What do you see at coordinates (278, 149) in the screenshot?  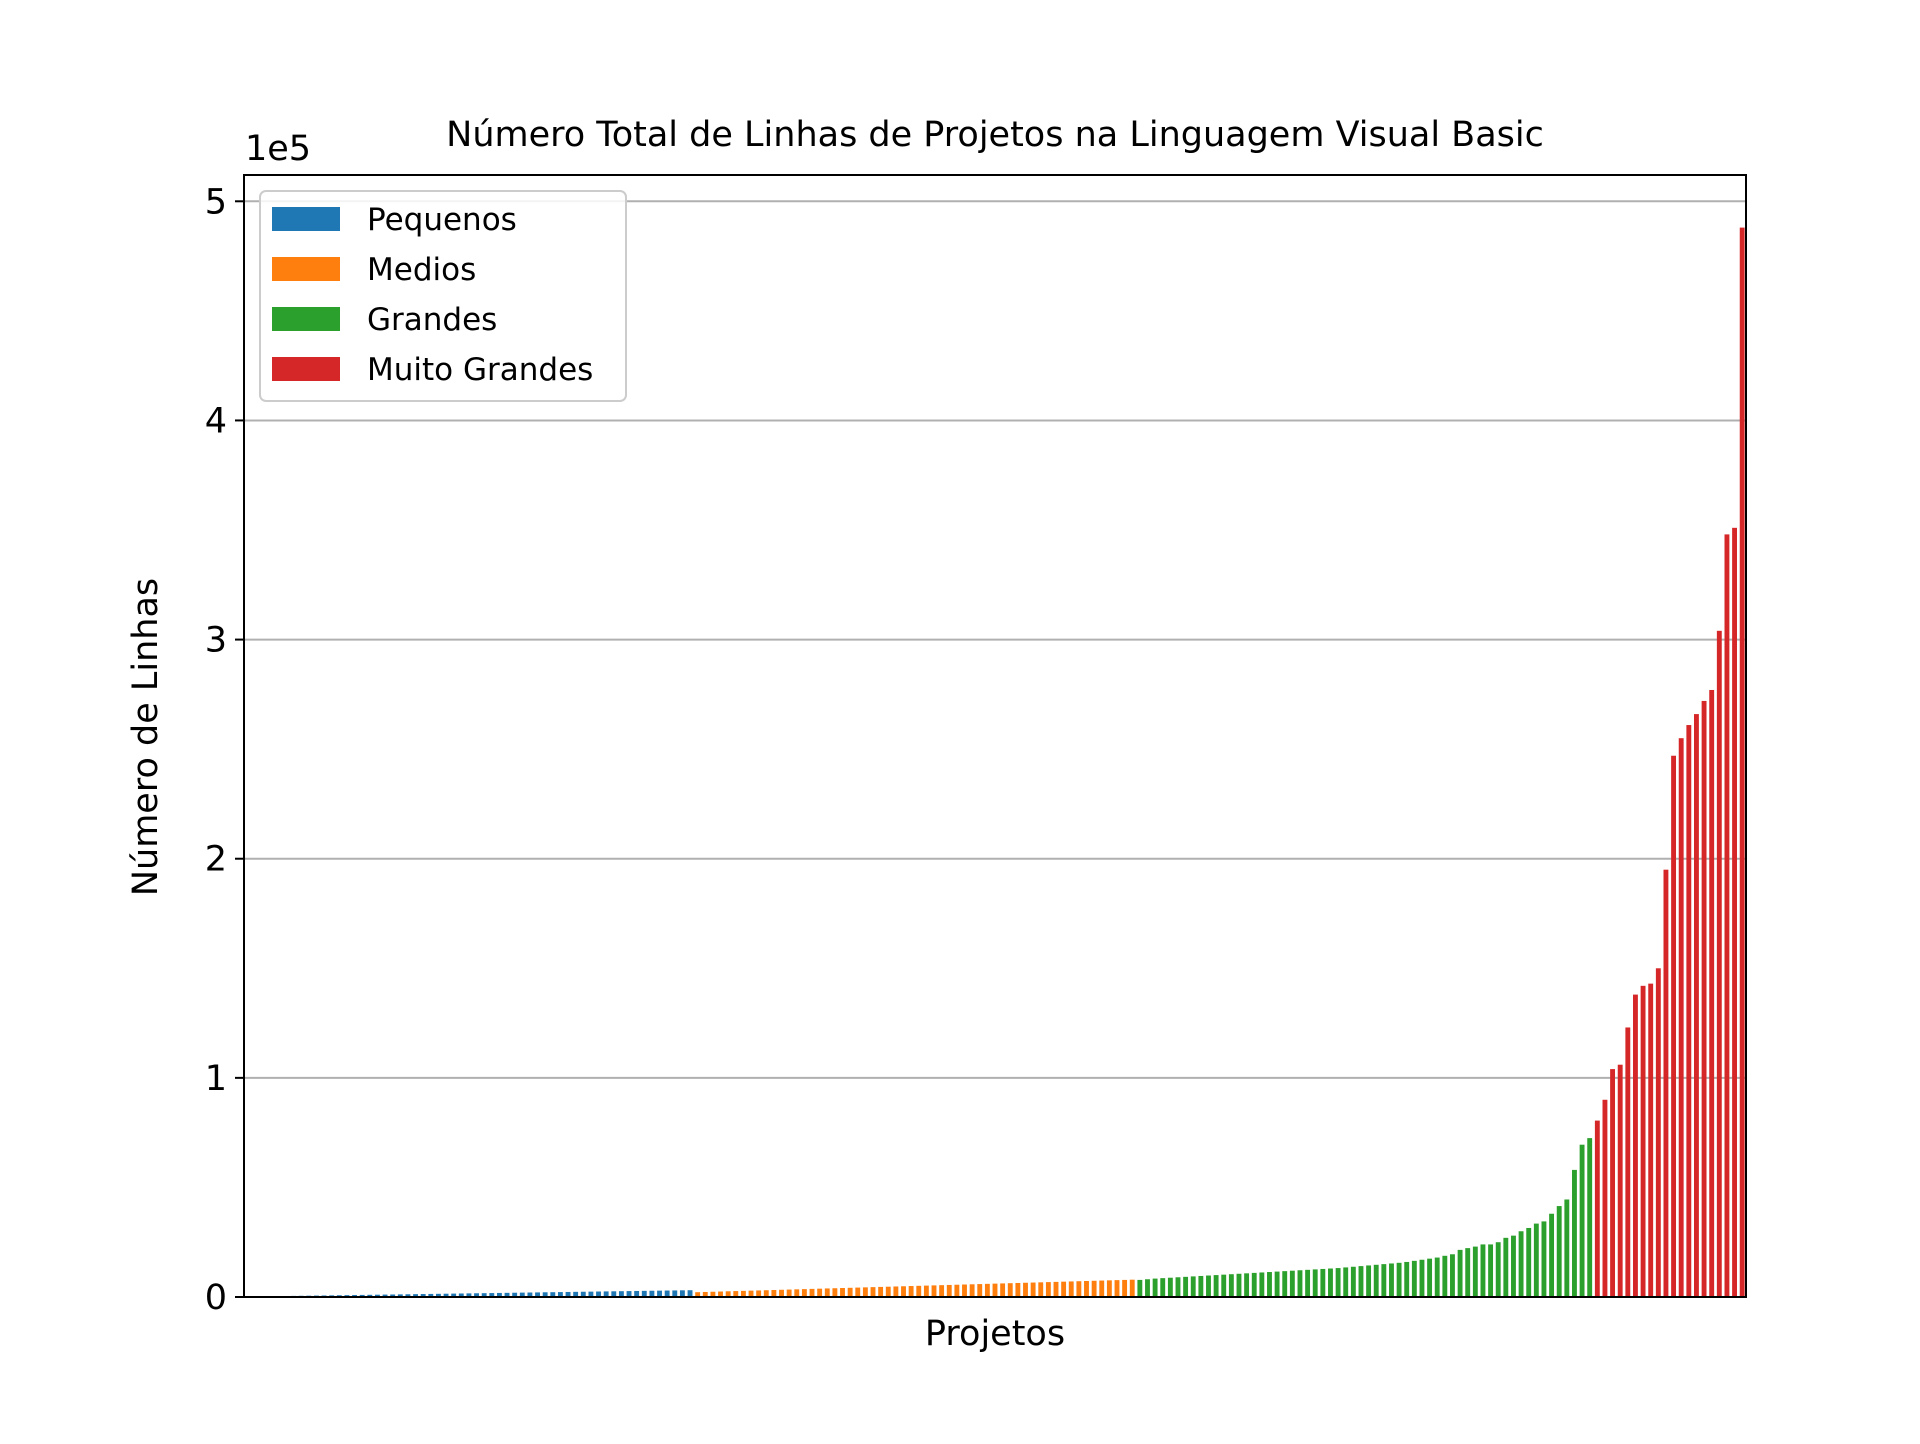 I see `y-axis-offset-label: 1e5` at bounding box center [278, 149].